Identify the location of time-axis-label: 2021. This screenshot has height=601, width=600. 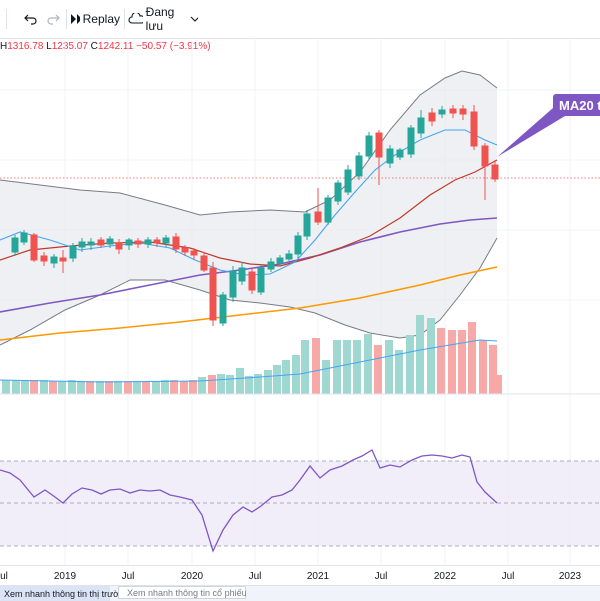
(318, 576).